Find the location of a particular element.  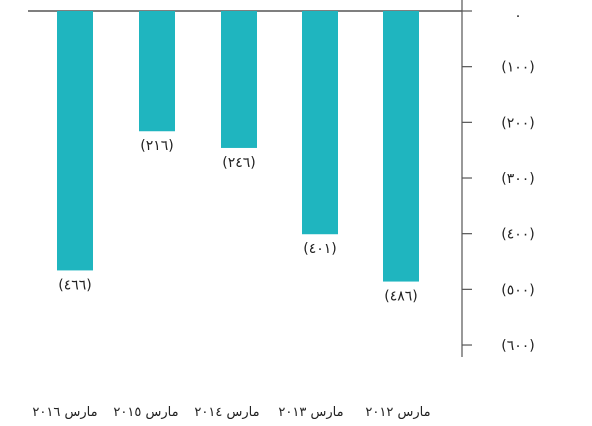

category-label: مارس ٢٠١٣ is located at coordinates (310, 412).